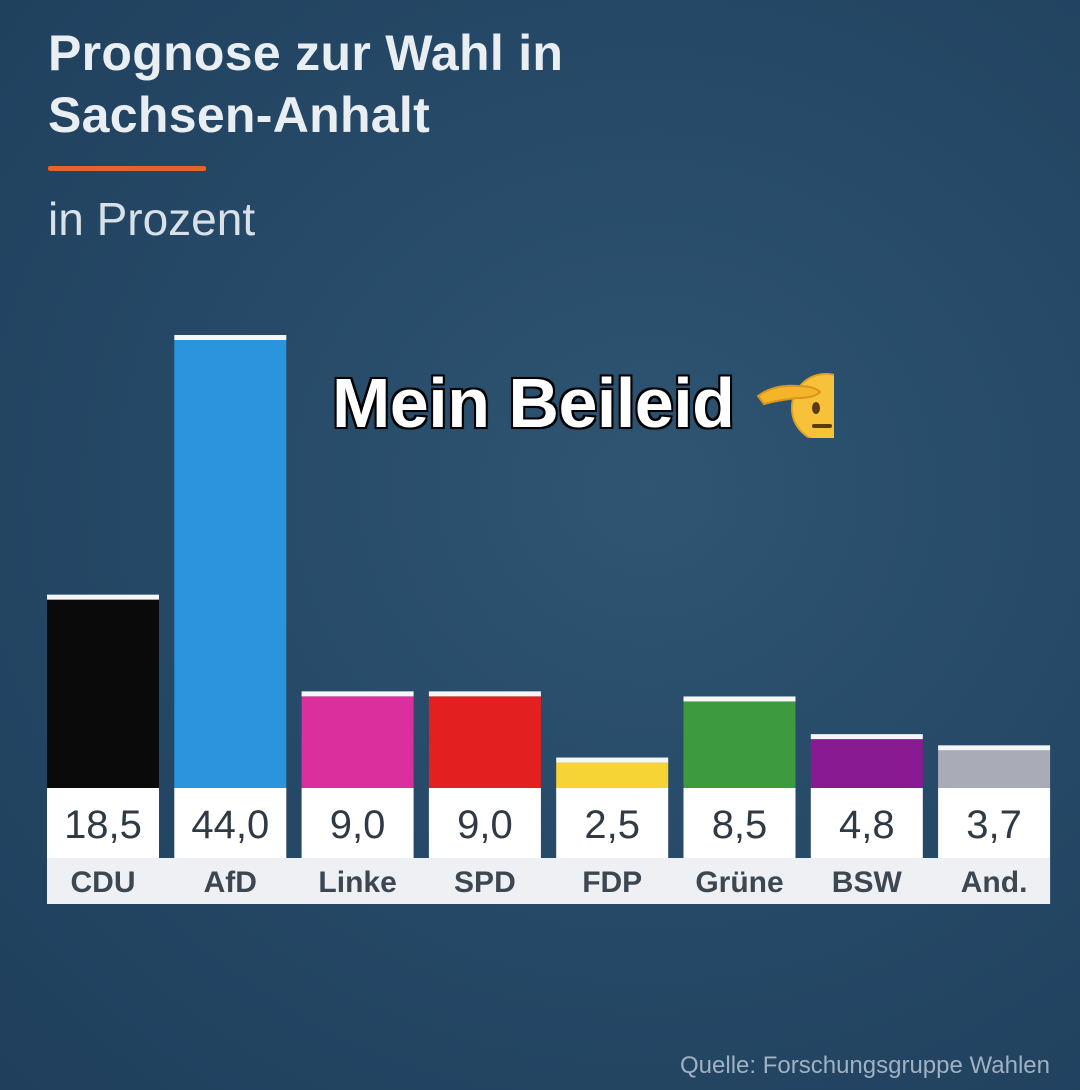 This screenshot has height=1090, width=1080. I want to click on category-label-grne: Grüne, so click(739, 882).